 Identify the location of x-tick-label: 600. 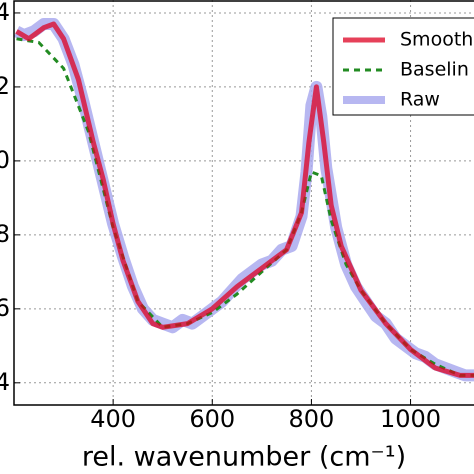
(212, 419).